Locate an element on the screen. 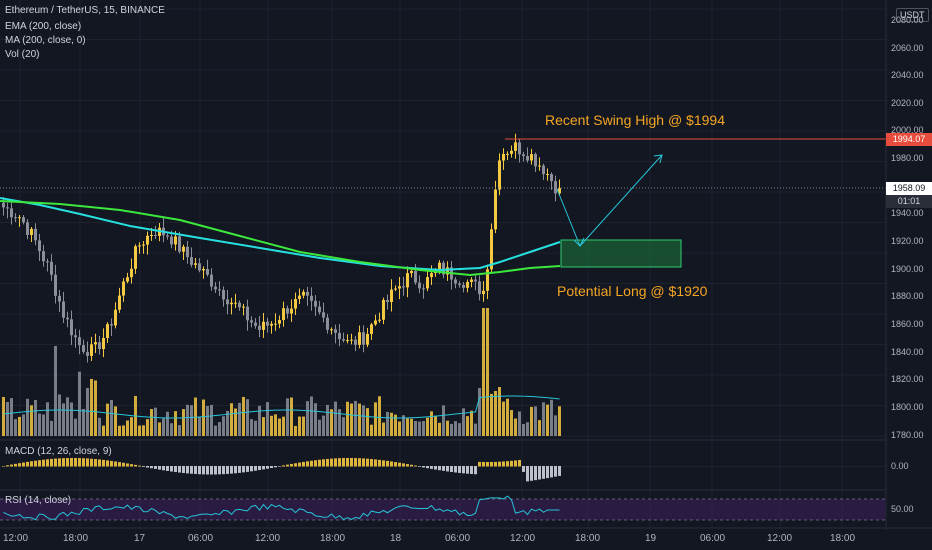 The width and height of the screenshot is (932, 550). macd-legend: MACD (12, 26, close, 9) is located at coordinates (58, 451).